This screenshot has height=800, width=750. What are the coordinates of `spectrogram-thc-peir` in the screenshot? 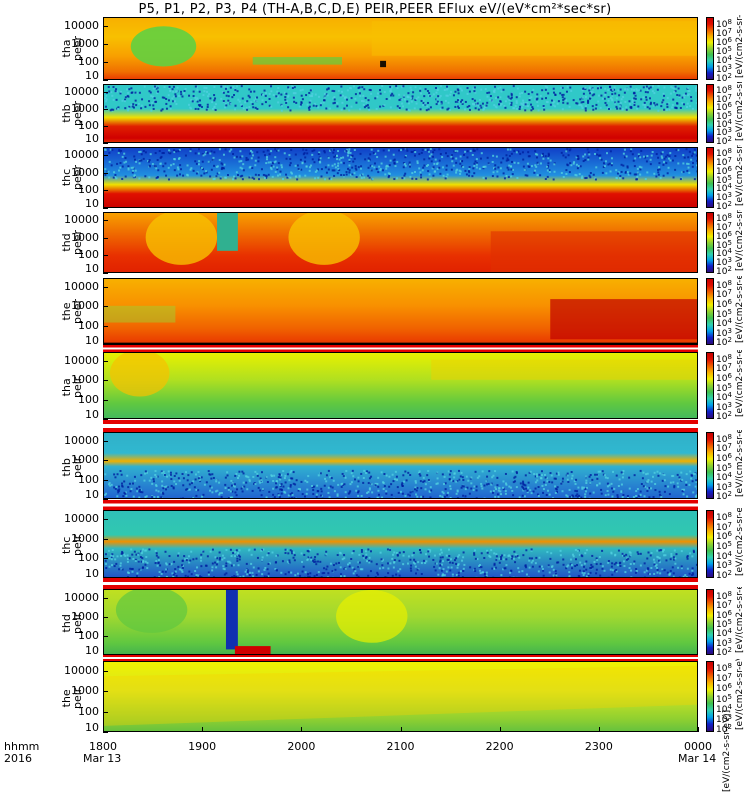 It's located at (400, 544).